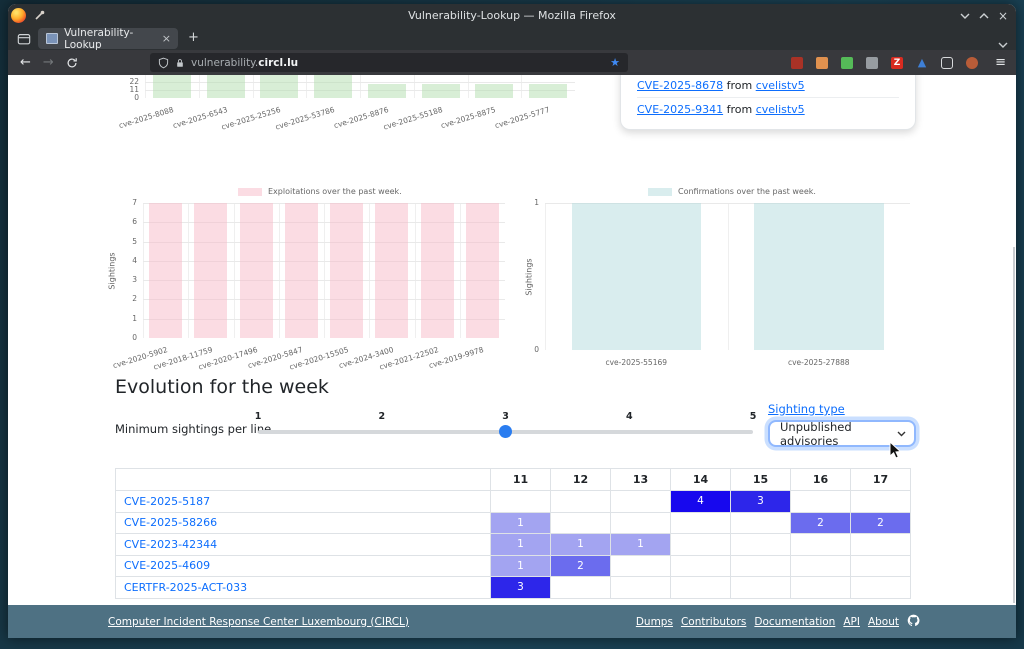  Describe the element at coordinates (795, 621) in the screenshot. I see `footer-link: Documentation` at that location.